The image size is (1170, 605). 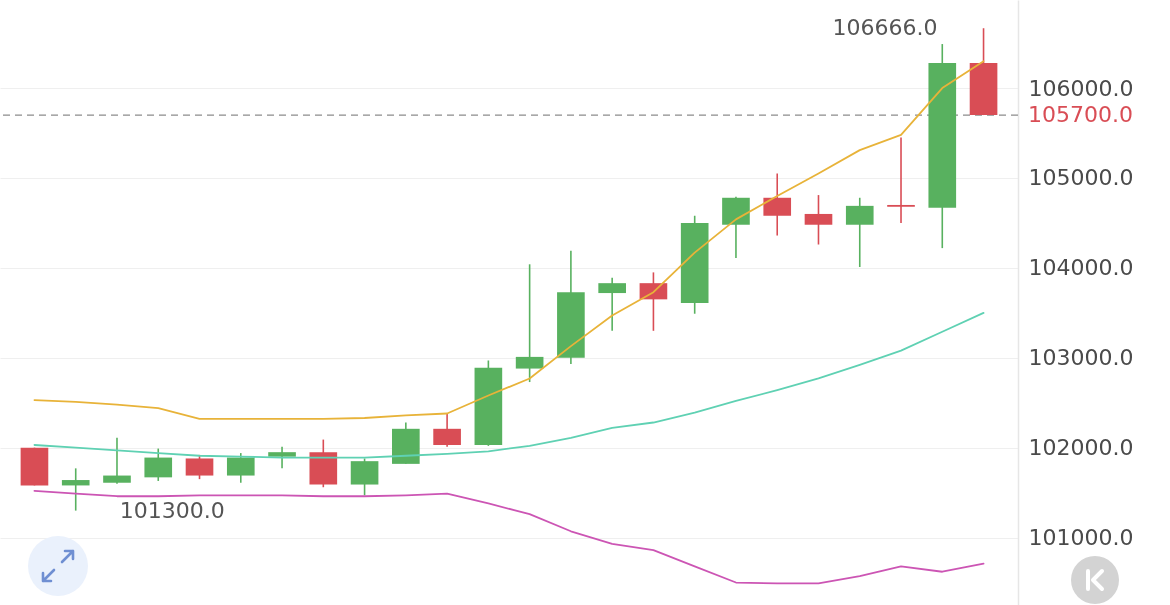 I want to click on y-tick-label: 105000.0, so click(x=1081, y=178).